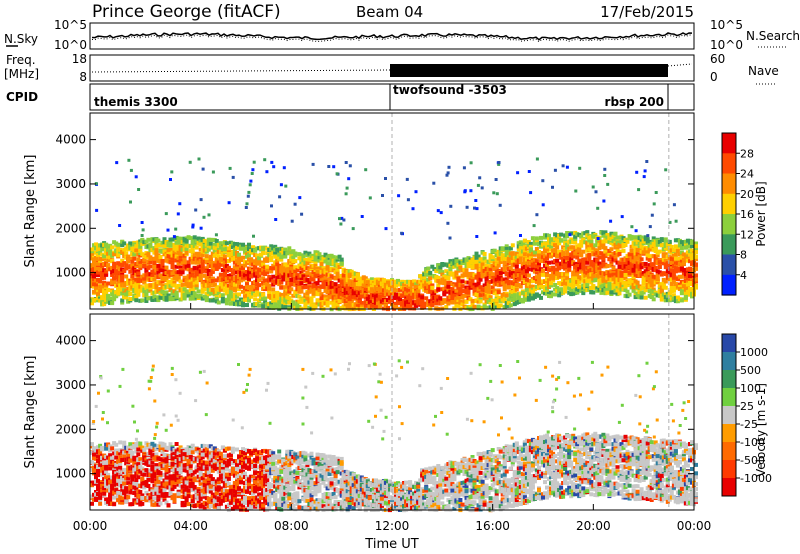 The image size is (800, 554). I want to click on nave-block, so click(529, 70).